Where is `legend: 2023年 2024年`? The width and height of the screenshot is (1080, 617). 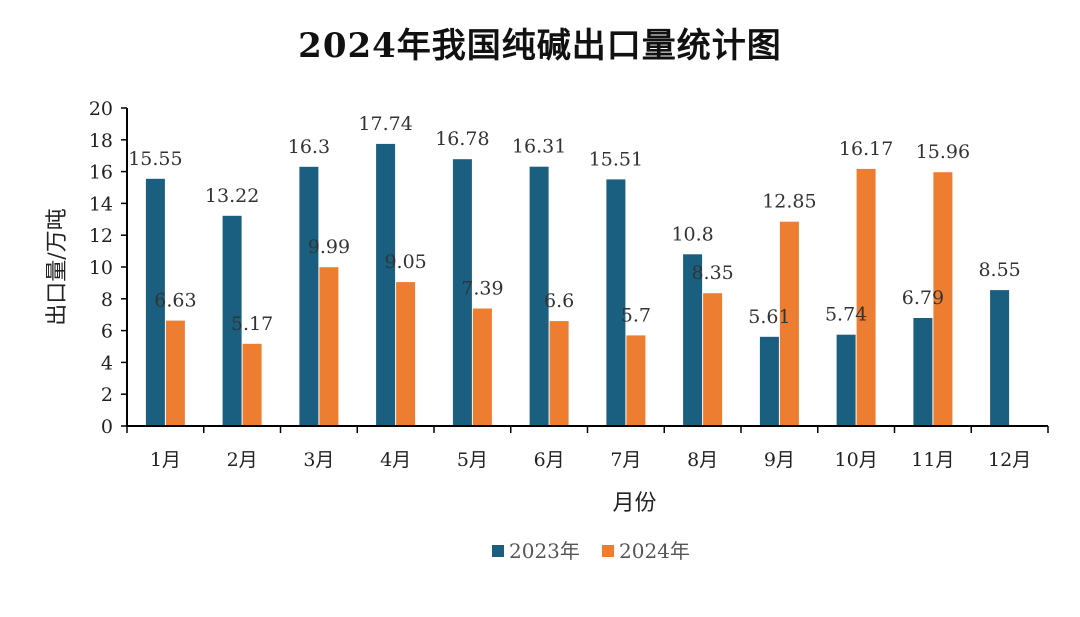 legend: 2023年 2024年 is located at coordinates (591, 551).